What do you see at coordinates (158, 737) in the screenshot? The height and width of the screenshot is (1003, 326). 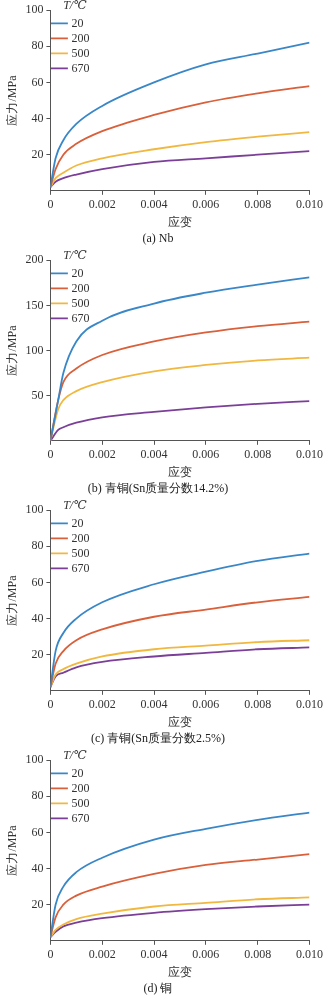 I see `text: (c) 青铜(Sn质量分数2.5%)` at bounding box center [158, 737].